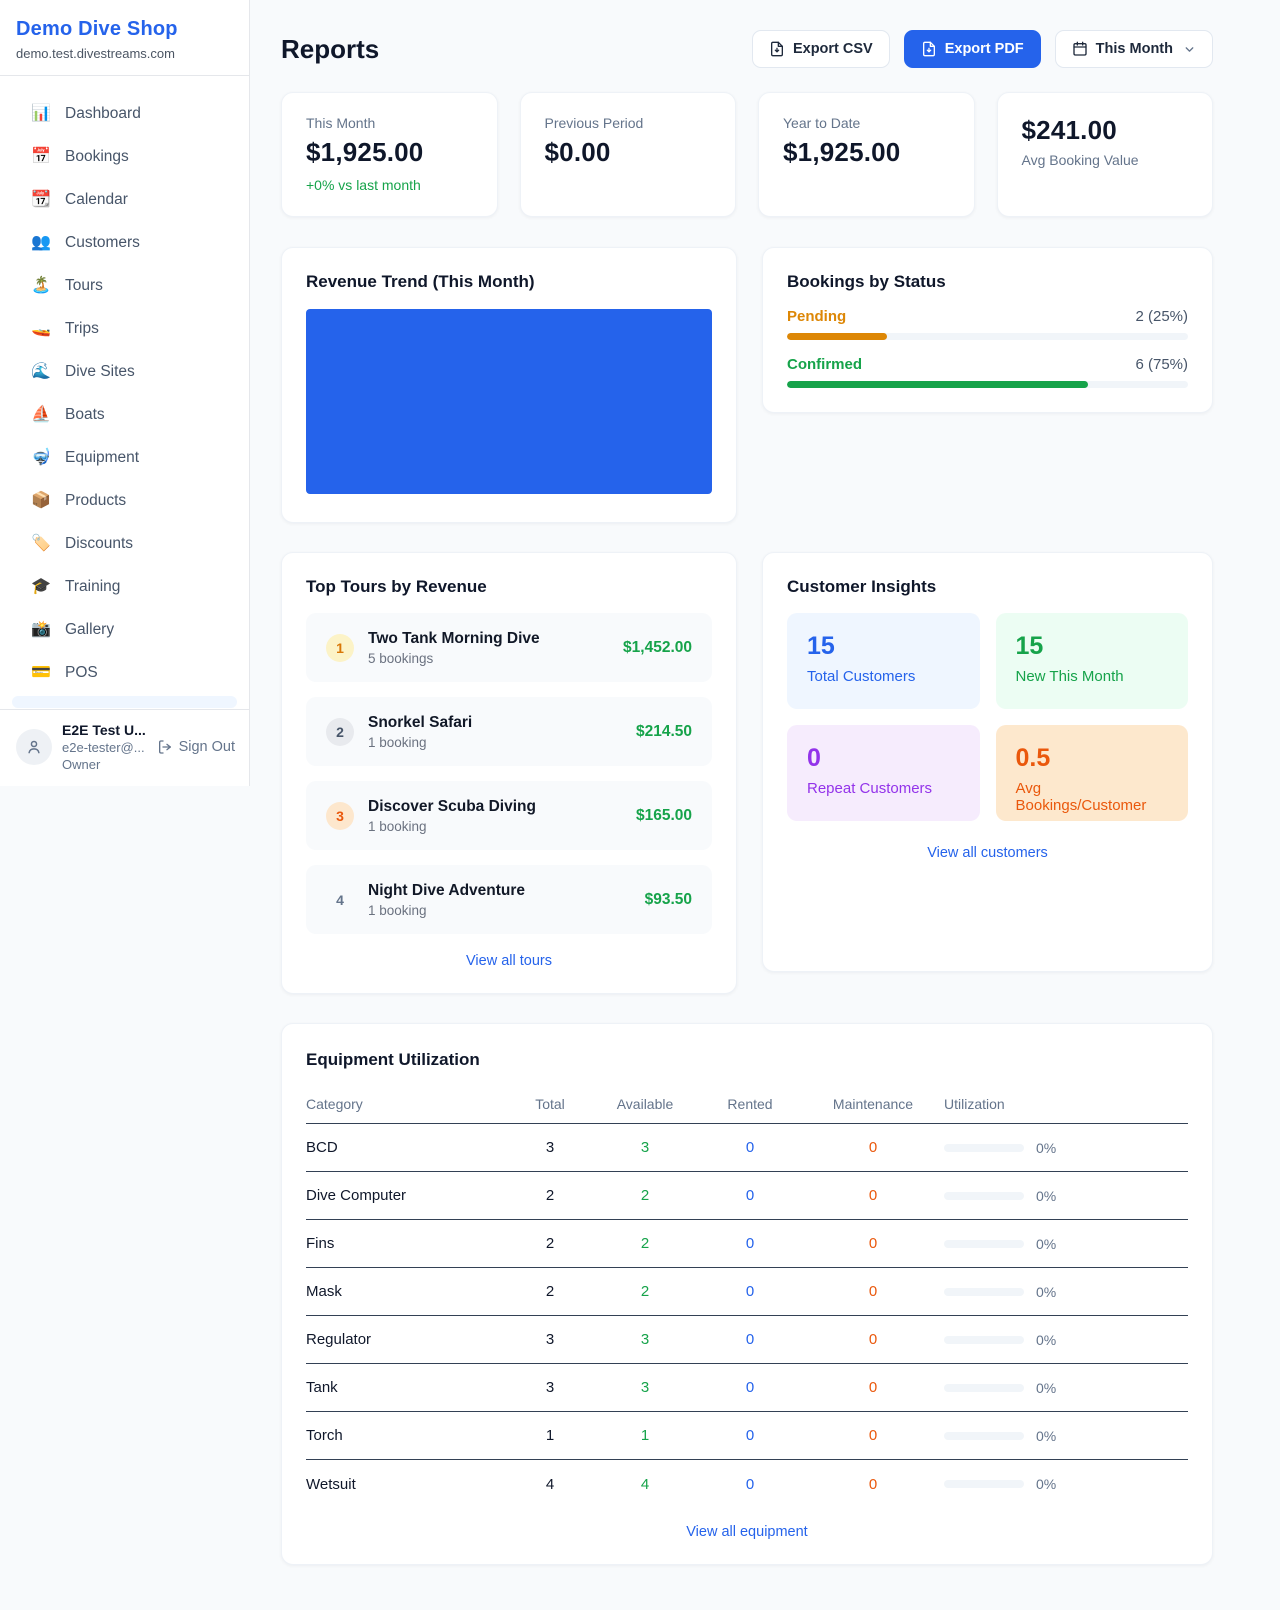  Describe the element at coordinates (509, 961) in the screenshot. I see `view-all-tours-link: View all tours` at that location.